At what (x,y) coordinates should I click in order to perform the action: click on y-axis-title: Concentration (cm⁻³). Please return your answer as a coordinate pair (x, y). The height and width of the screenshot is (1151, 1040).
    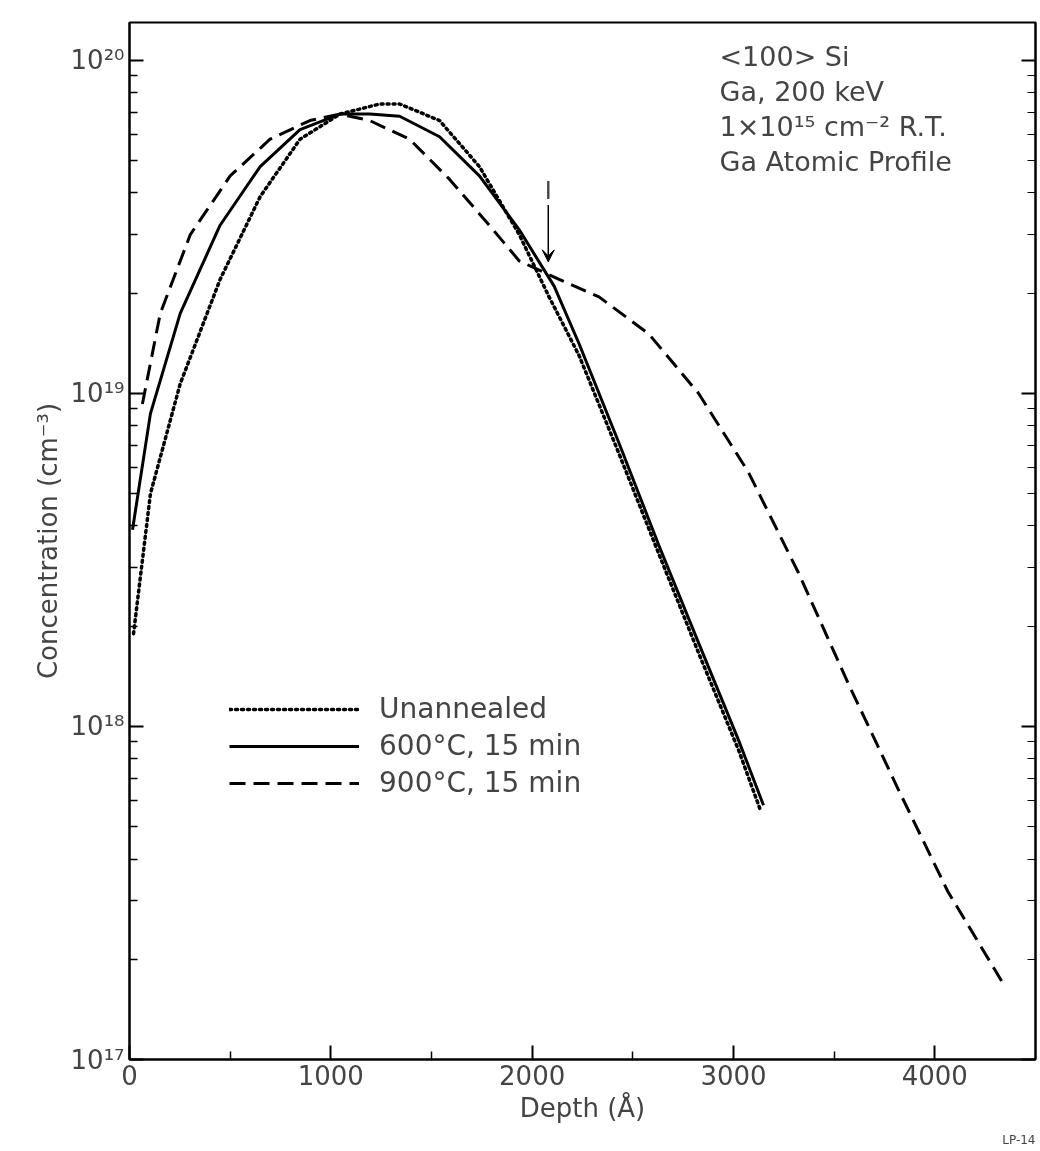
    Looking at the image, I should click on (47, 541).